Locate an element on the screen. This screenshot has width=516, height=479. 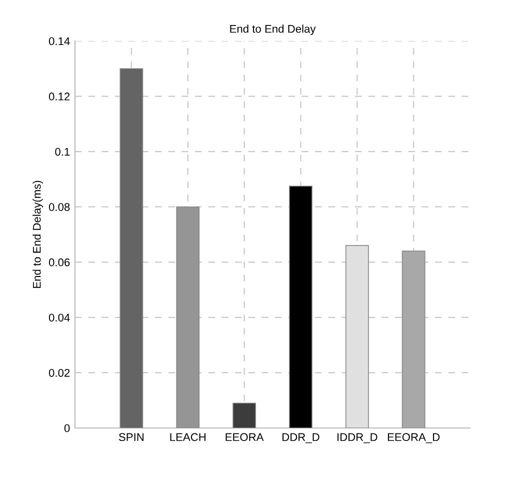
y-axis-title: End to End Delay(ms) is located at coordinates (37, 234).